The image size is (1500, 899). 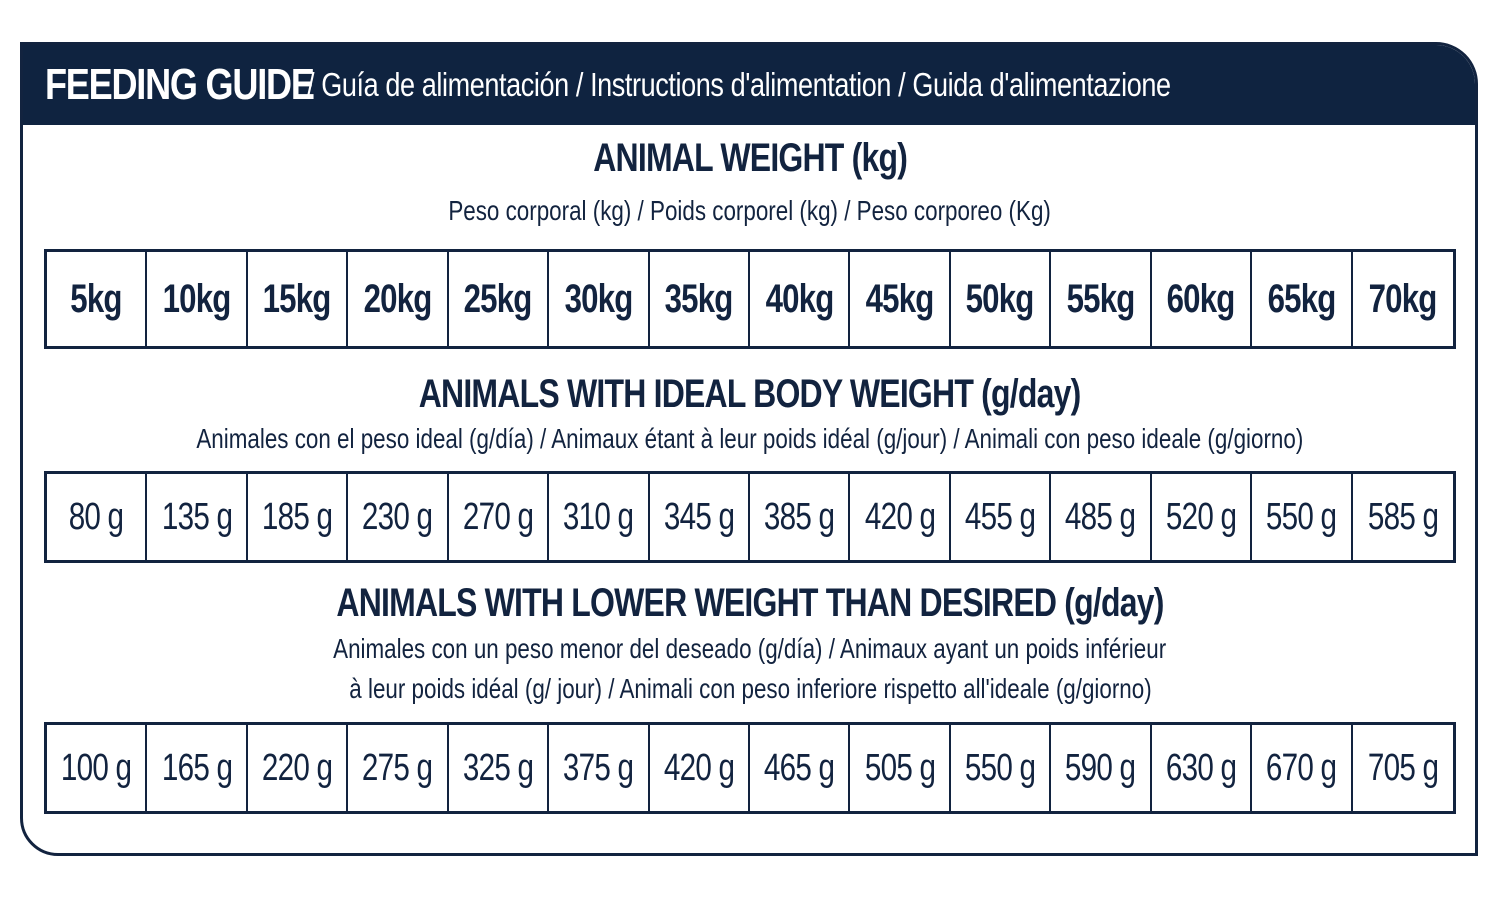 What do you see at coordinates (1403, 516) in the screenshot?
I see `table-cell: 585 g` at bounding box center [1403, 516].